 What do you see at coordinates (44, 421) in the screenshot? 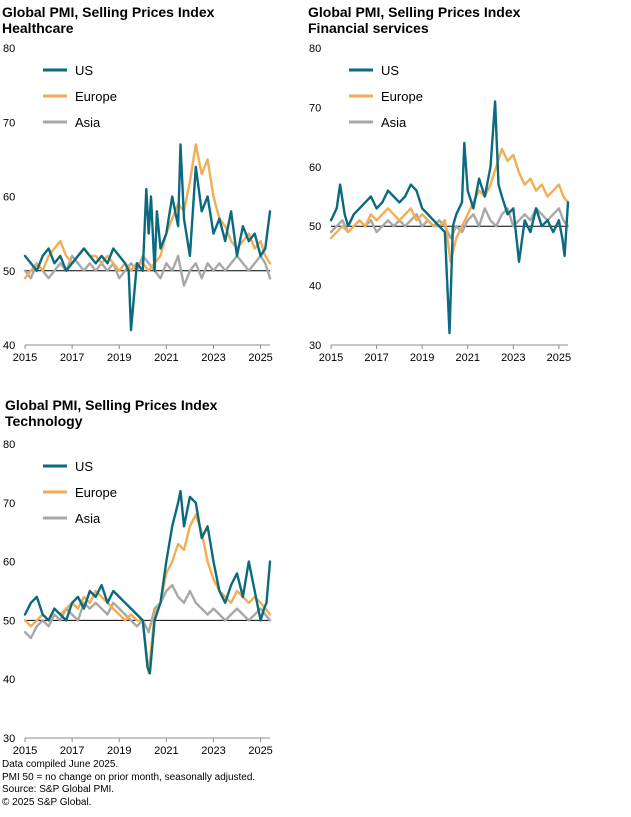
I see `technology-title-line-2: Technology` at bounding box center [44, 421].